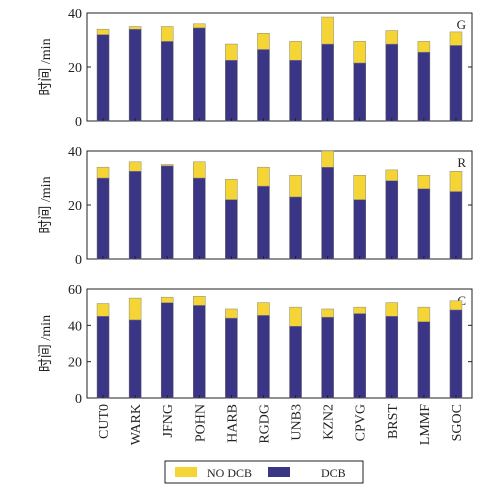 The height and width of the screenshot is (488, 488). What do you see at coordinates (264, 472) in the screenshot?
I see `legend-box` at bounding box center [264, 472].